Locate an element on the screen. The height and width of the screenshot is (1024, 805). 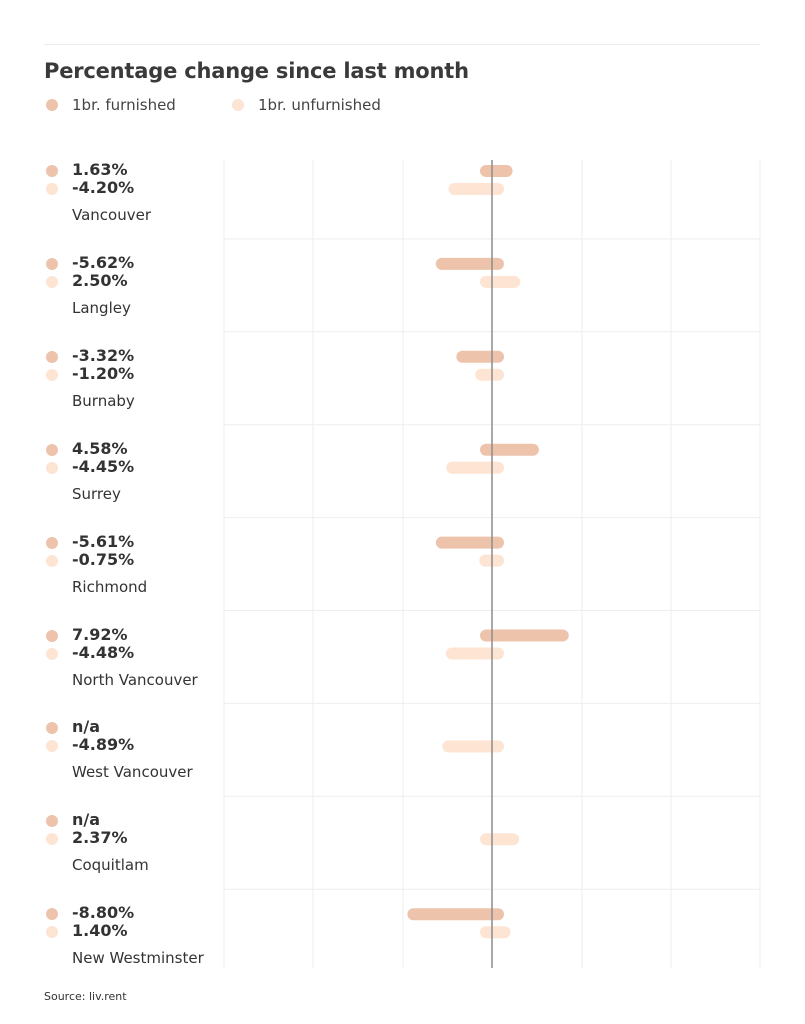
data-label-unfurnished: -1.20% is located at coordinates (103, 373).